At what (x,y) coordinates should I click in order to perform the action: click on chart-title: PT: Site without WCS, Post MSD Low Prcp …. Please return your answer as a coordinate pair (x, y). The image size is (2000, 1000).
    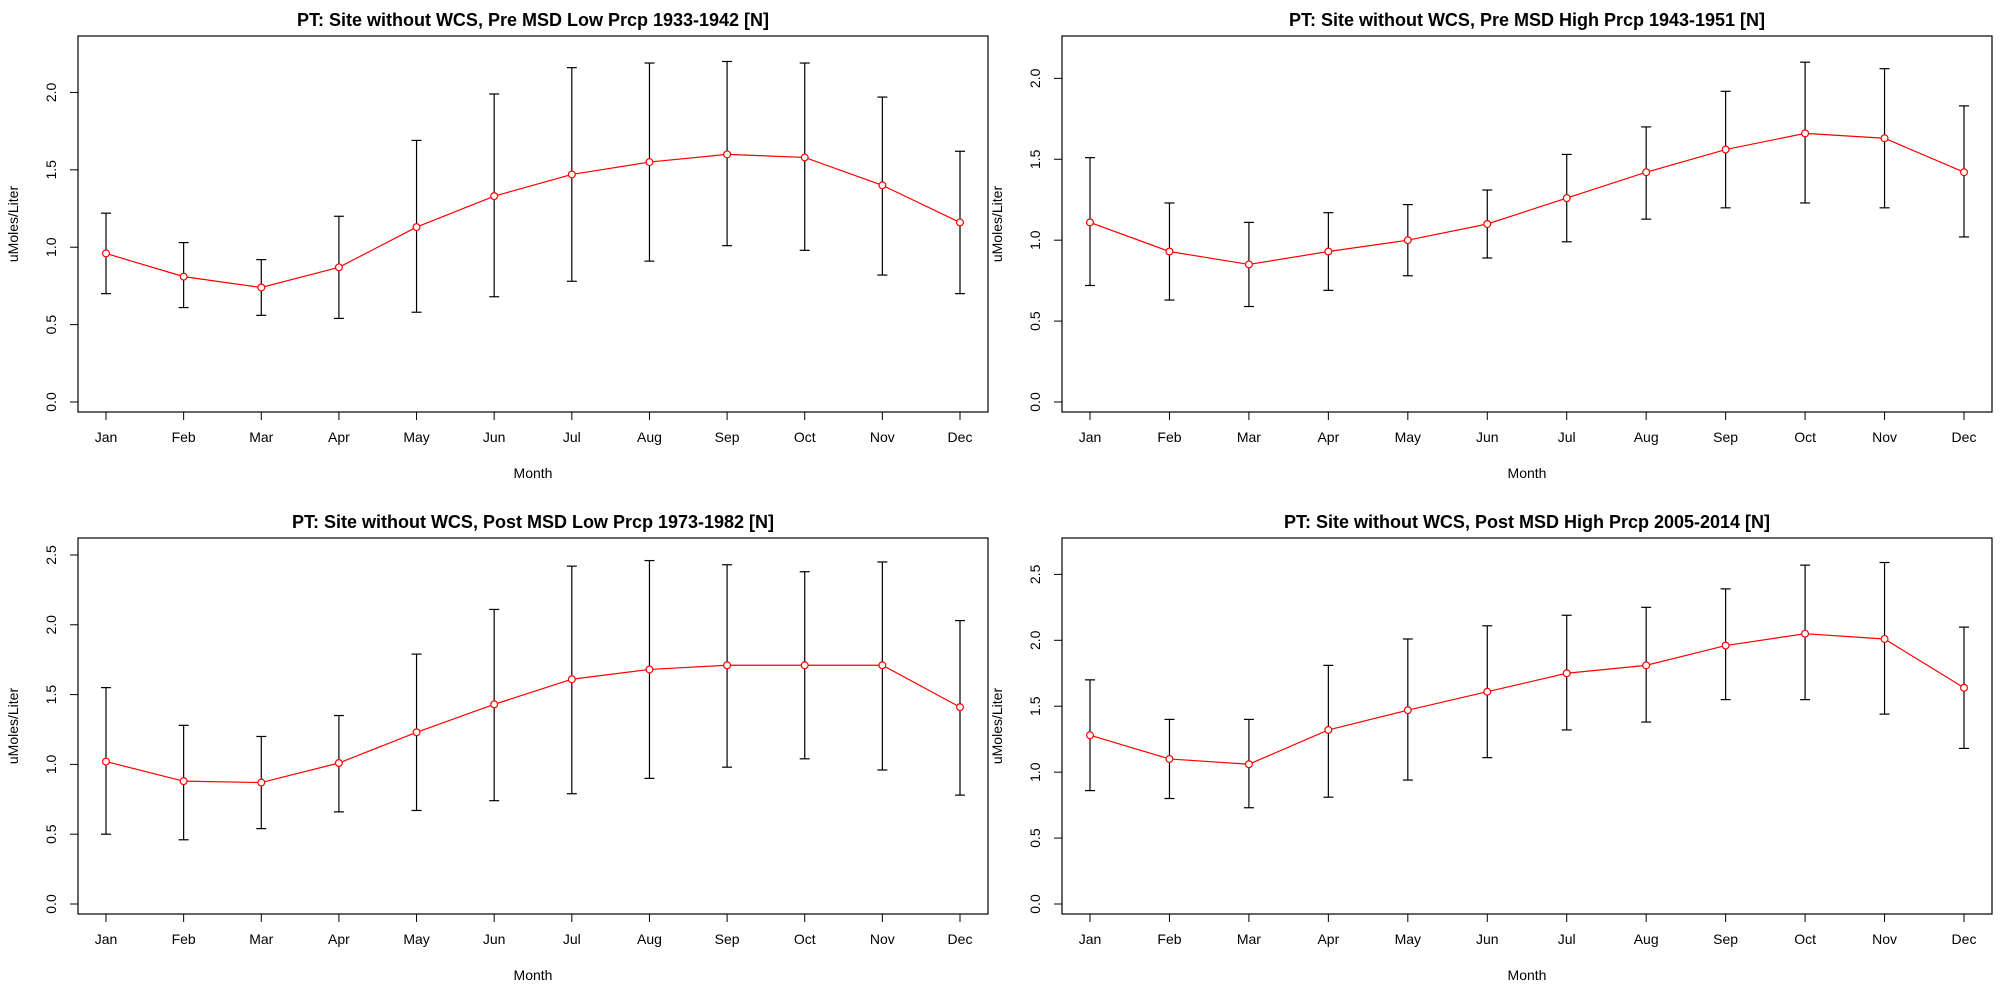
    Looking at the image, I should click on (533, 522).